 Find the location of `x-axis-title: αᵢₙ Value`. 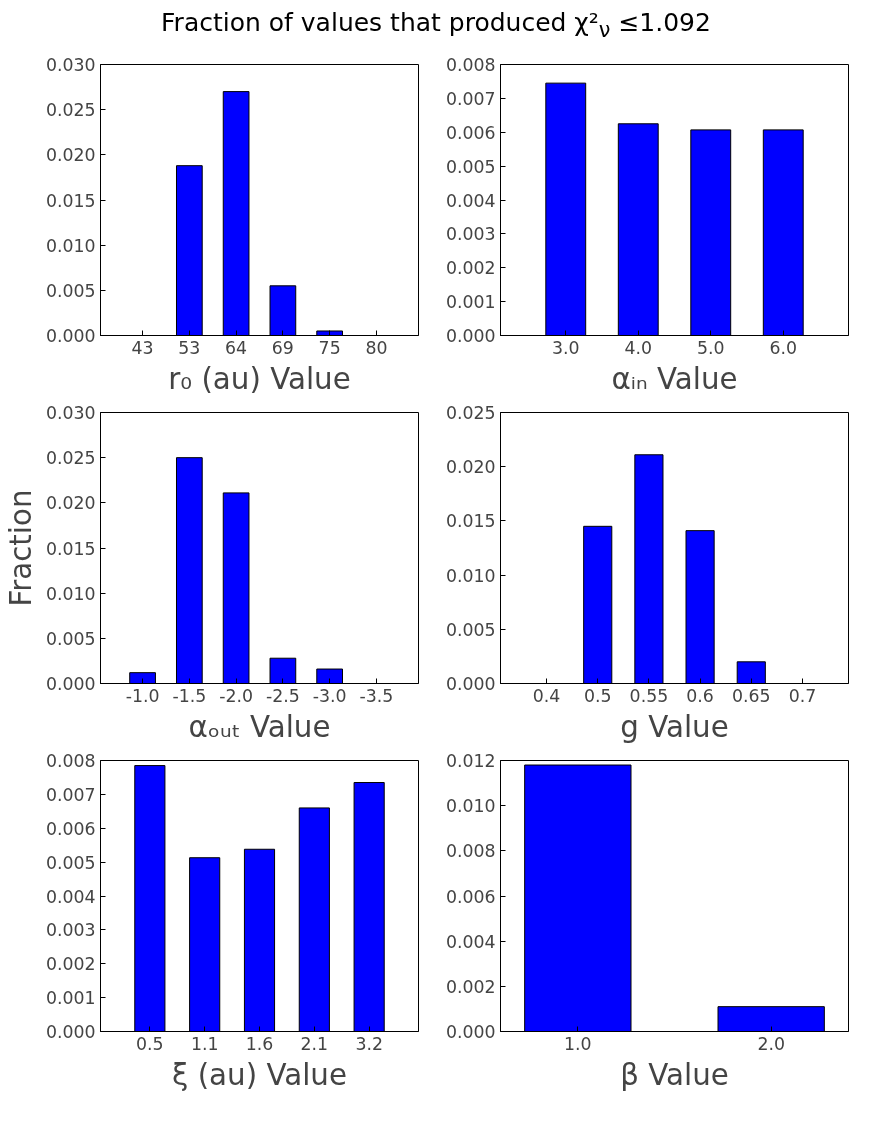

x-axis-title: αᵢₙ Value is located at coordinates (674, 378).